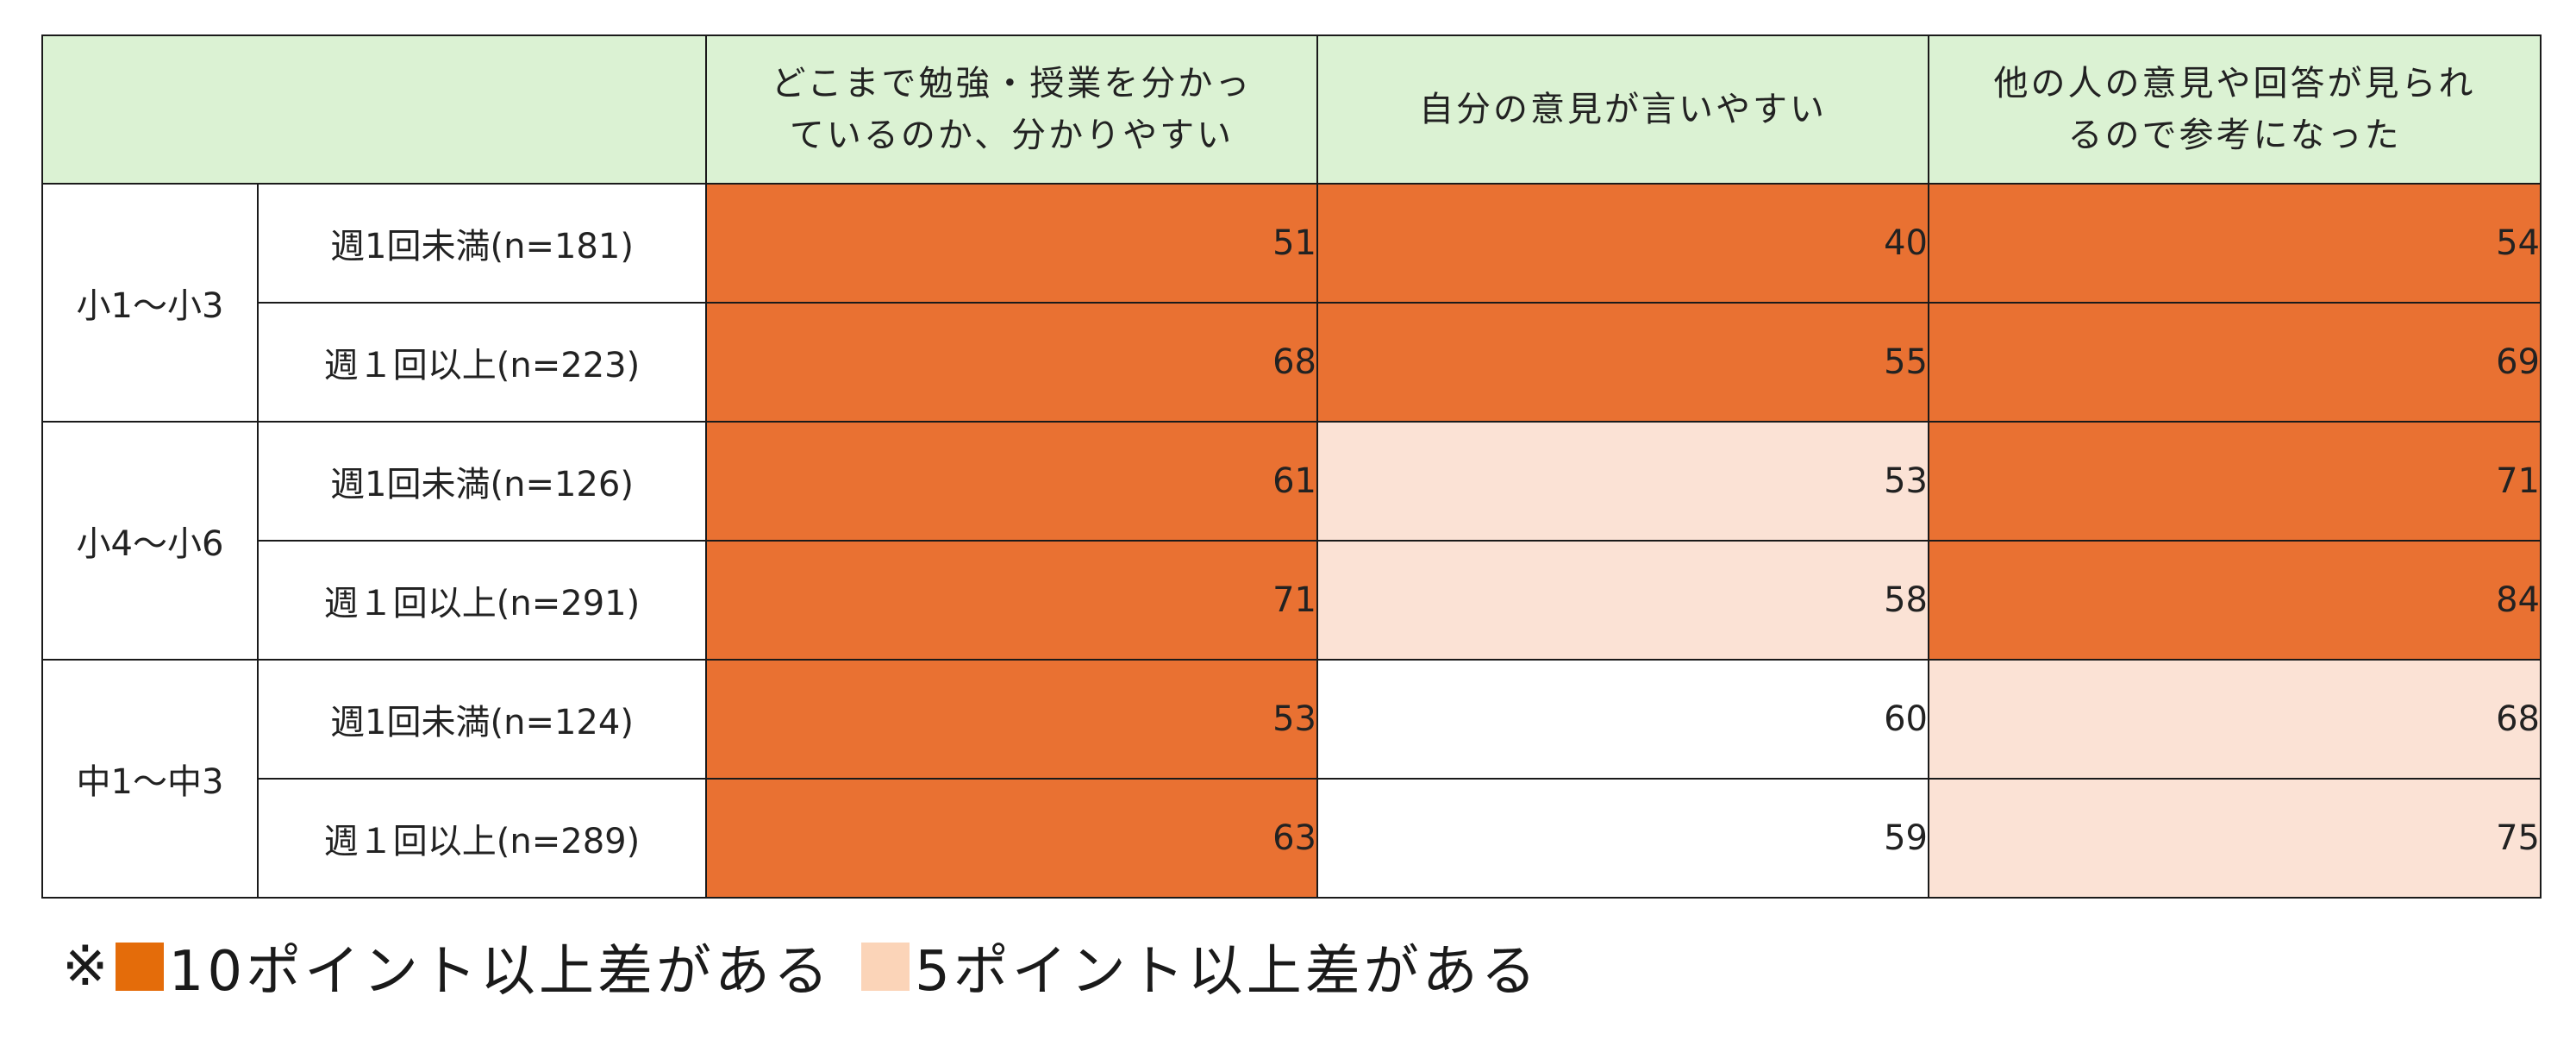  I want to click on column-header-express-opinion: 自分の意見が言いやすい, so click(1622, 109).